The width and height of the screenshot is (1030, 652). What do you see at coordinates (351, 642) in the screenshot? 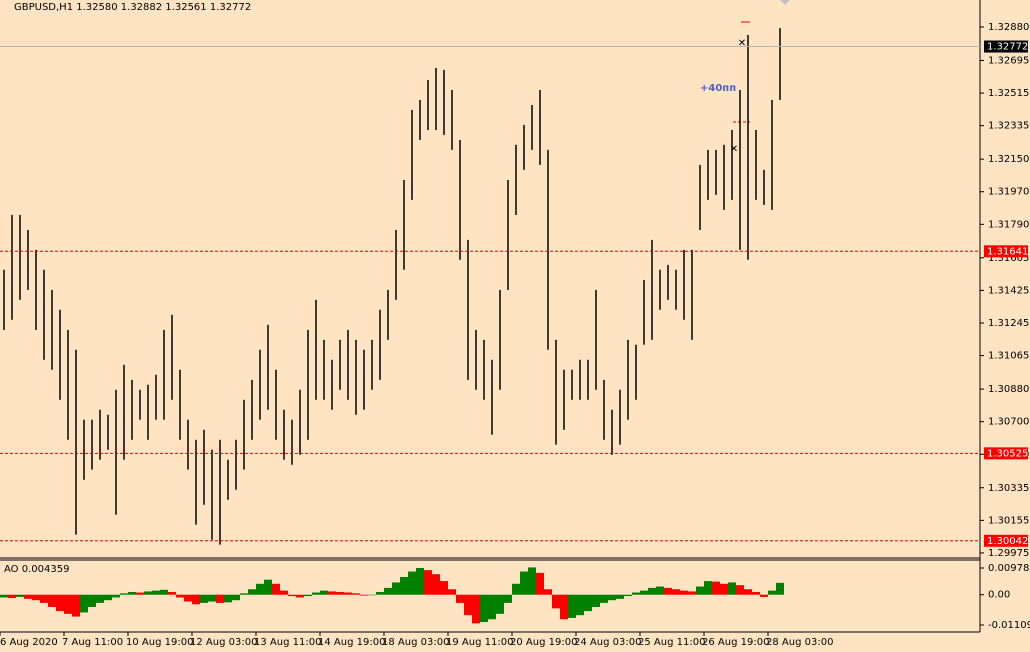
I see `x-tick-label: 14 Aug 19:00` at bounding box center [351, 642].